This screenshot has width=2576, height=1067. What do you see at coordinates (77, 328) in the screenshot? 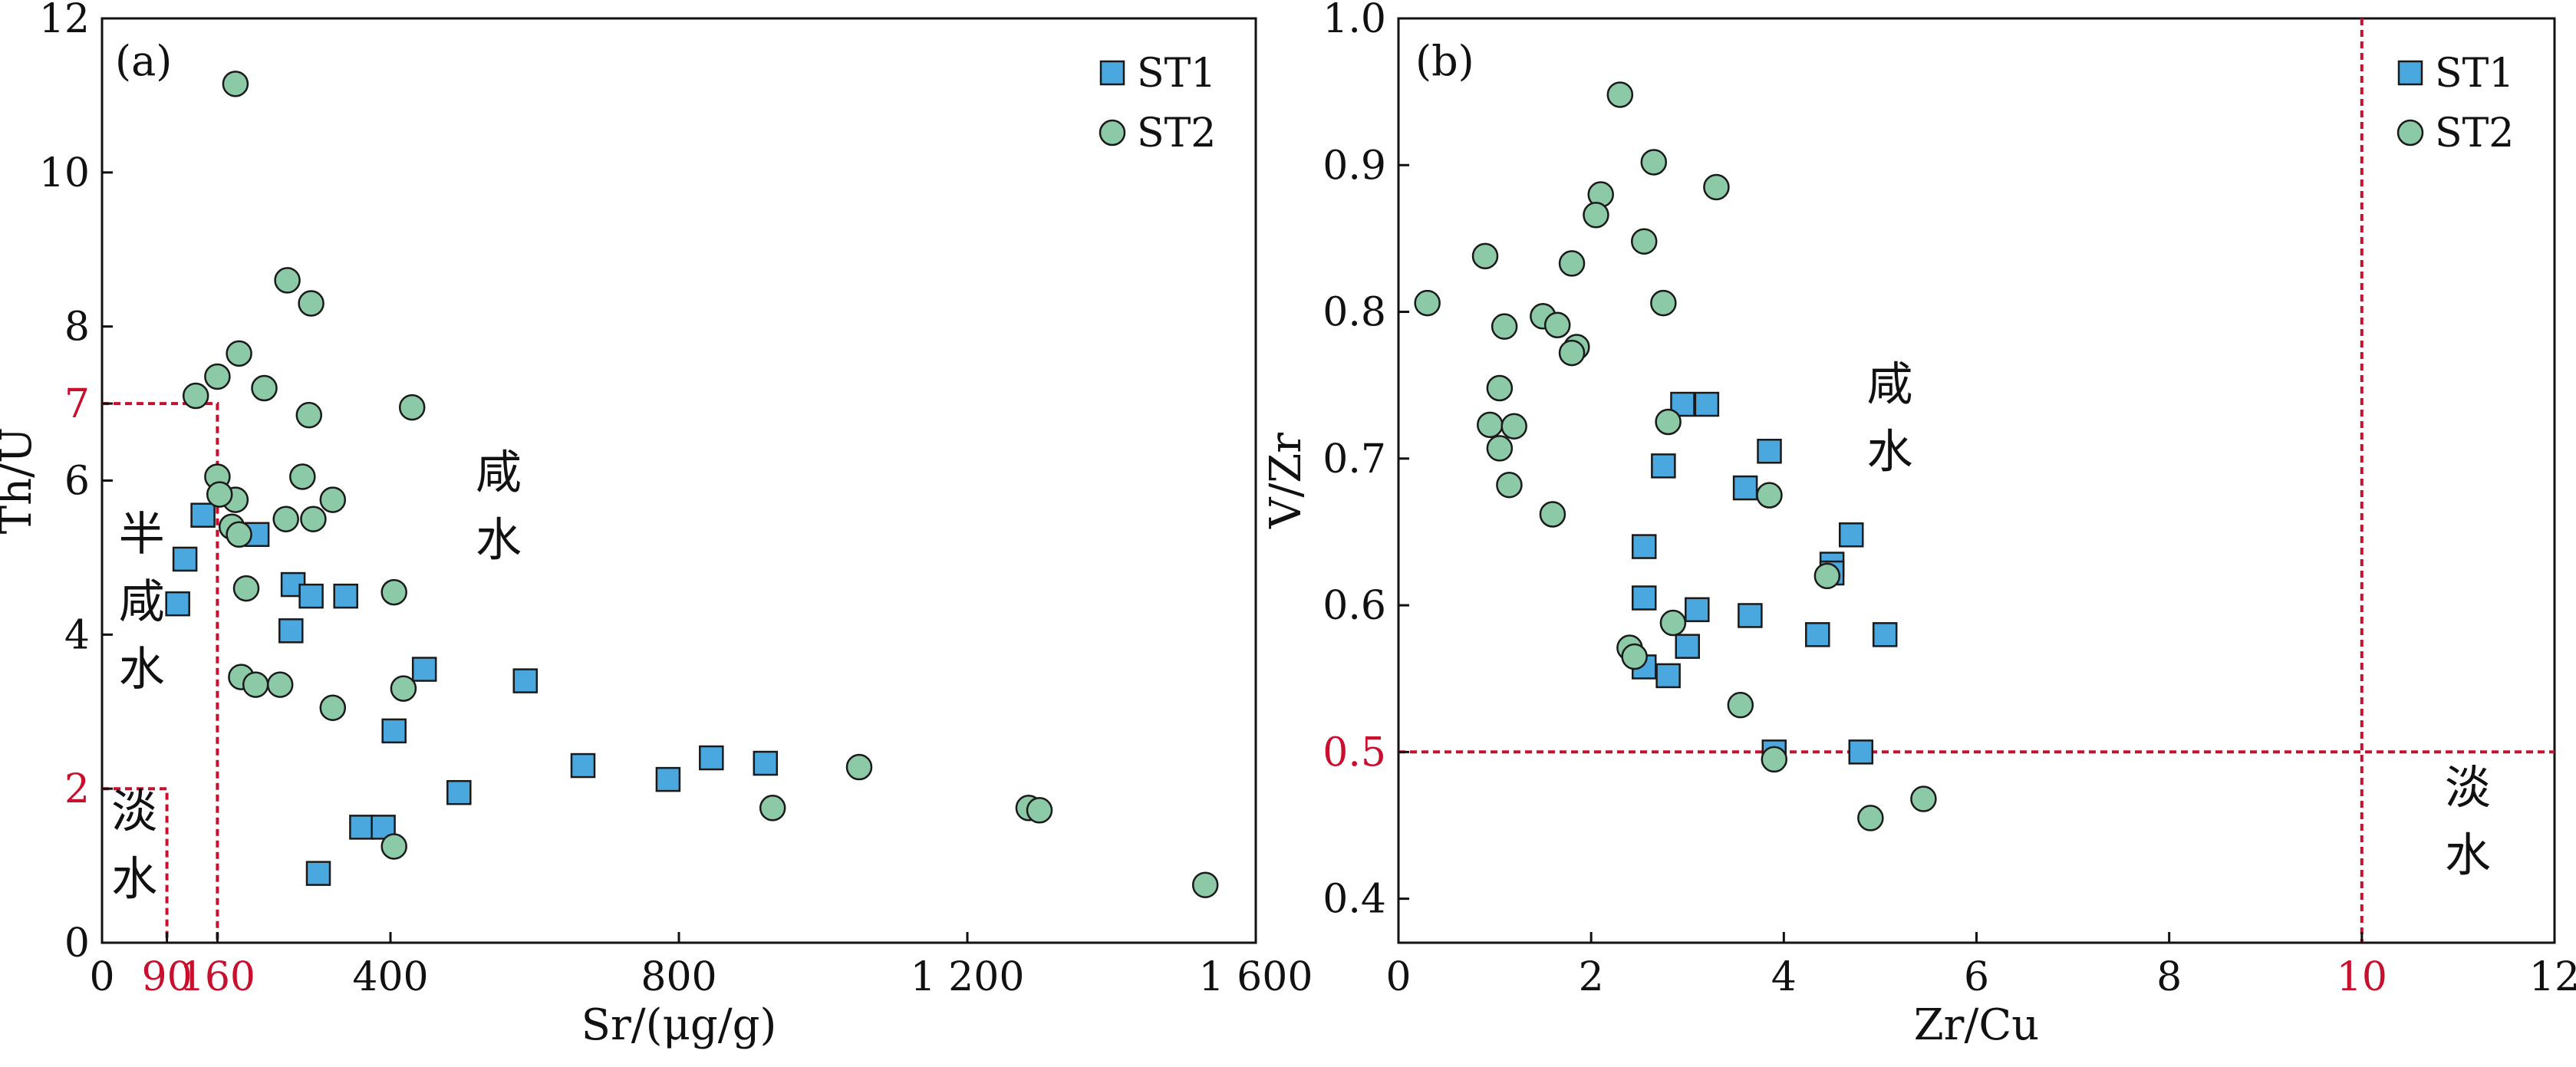
I see `a-ytick-label-3: 8` at bounding box center [77, 328].